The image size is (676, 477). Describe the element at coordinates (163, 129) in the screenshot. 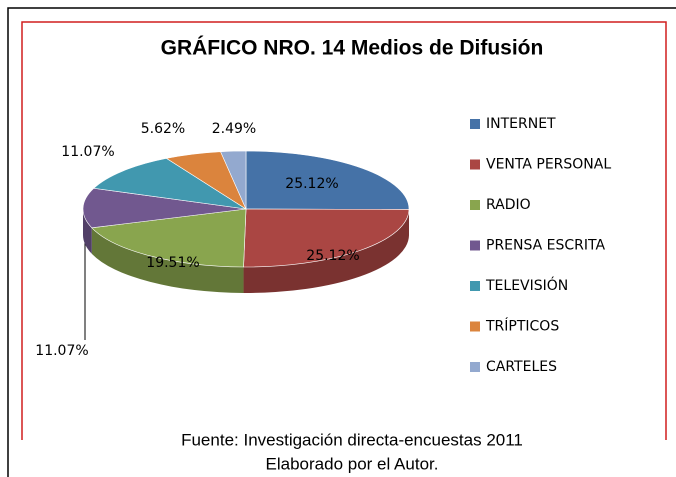

I see `data-label: 5.62%` at that location.